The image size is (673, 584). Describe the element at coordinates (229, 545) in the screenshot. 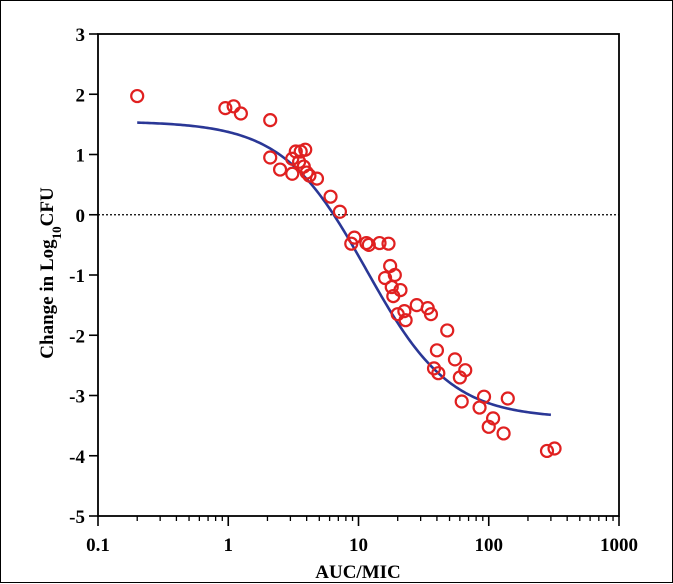

I see `x-tick-label: 1` at that location.